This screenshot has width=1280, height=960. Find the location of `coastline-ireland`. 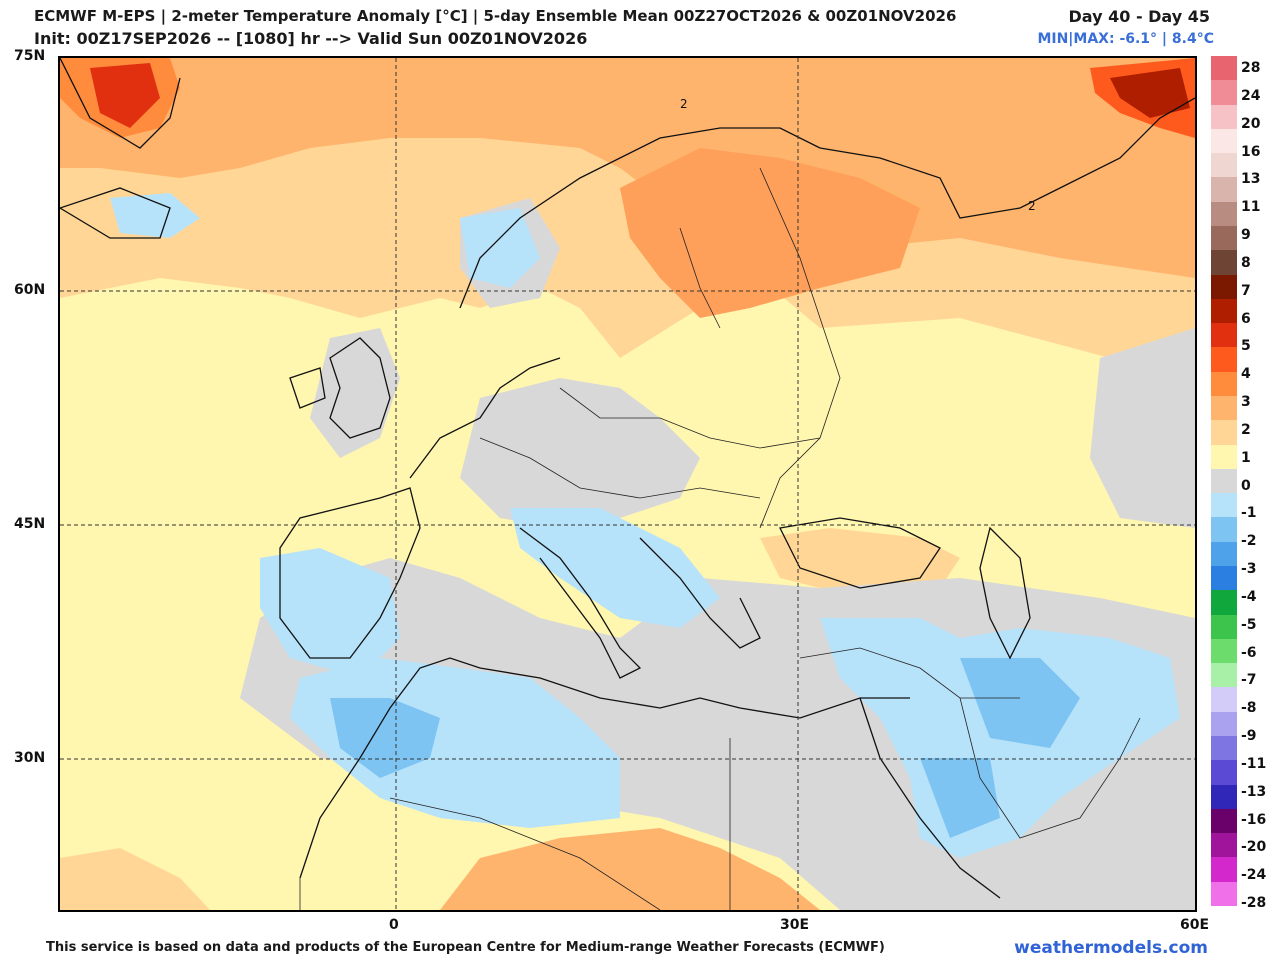

coastline-ireland is located at coordinates (307, 388).